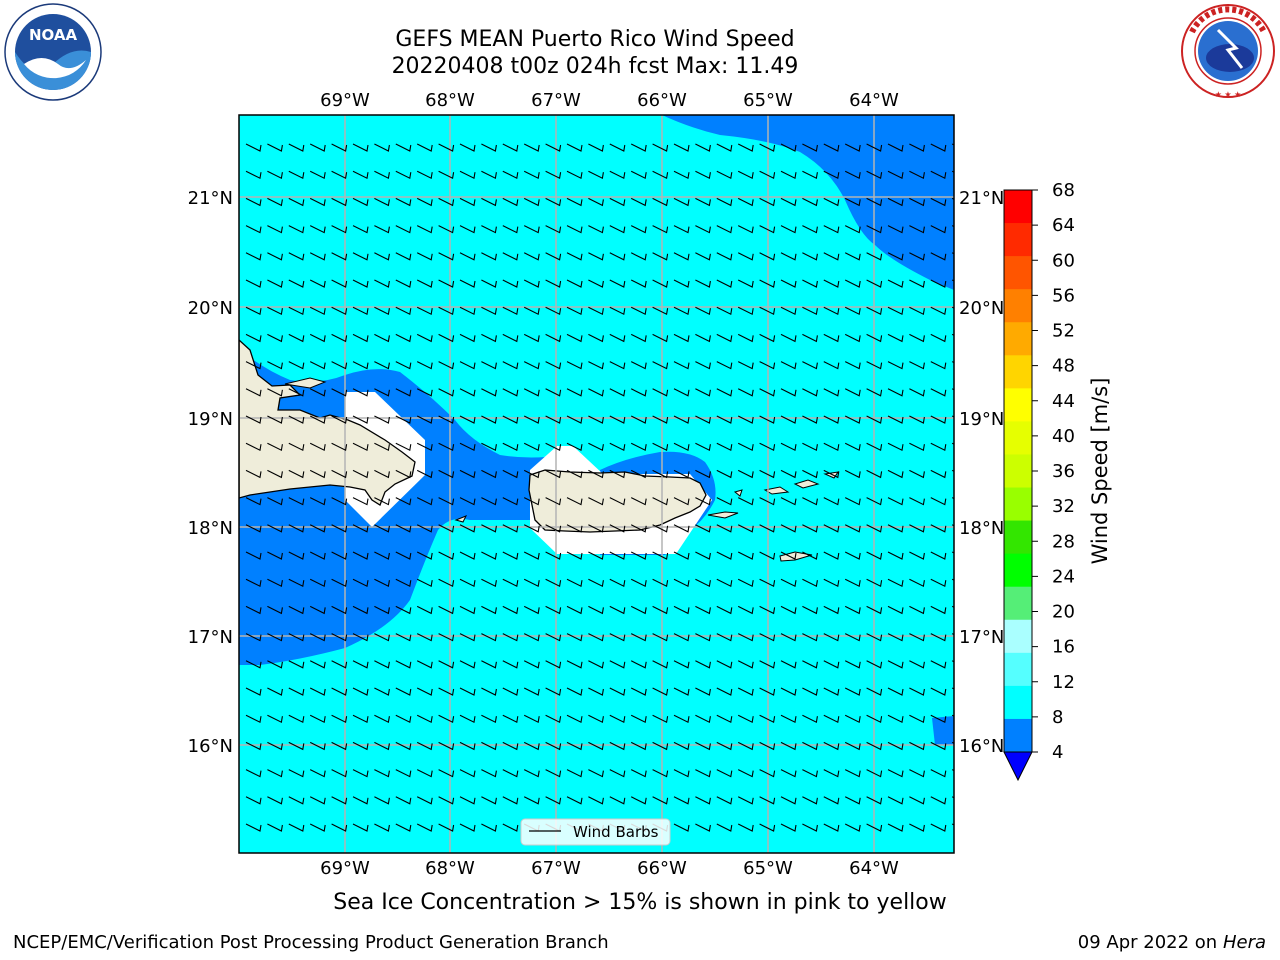 The height and width of the screenshot is (960, 1280). What do you see at coordinates (1063, 190) in the screenshot?
I see `colorbar-tick-label: 68` at bounding box center [1063, 190].